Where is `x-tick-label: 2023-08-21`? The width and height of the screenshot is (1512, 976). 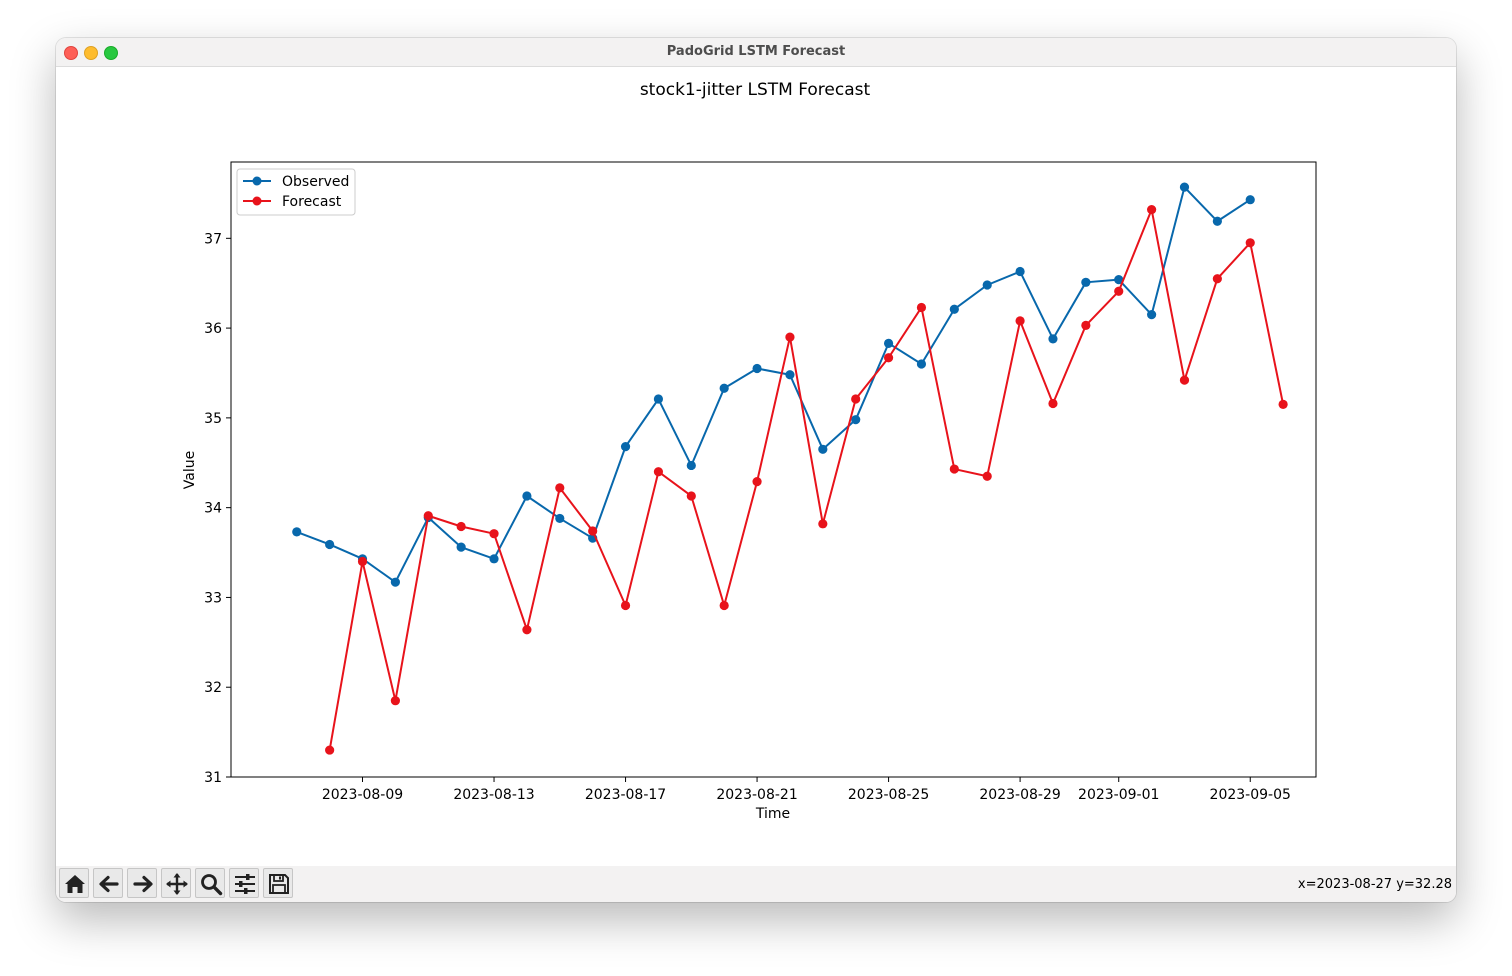
x-tick-label: 2023-08-21 is located at coordinates (756, 795).